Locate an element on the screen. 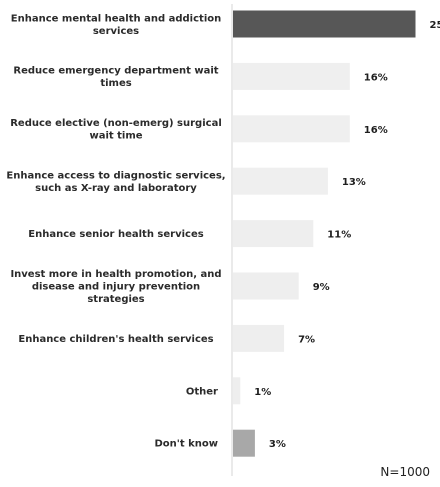 The height and width of the screenshot is (487, 440). value-label: 9% is located at coordinates (321, 287).